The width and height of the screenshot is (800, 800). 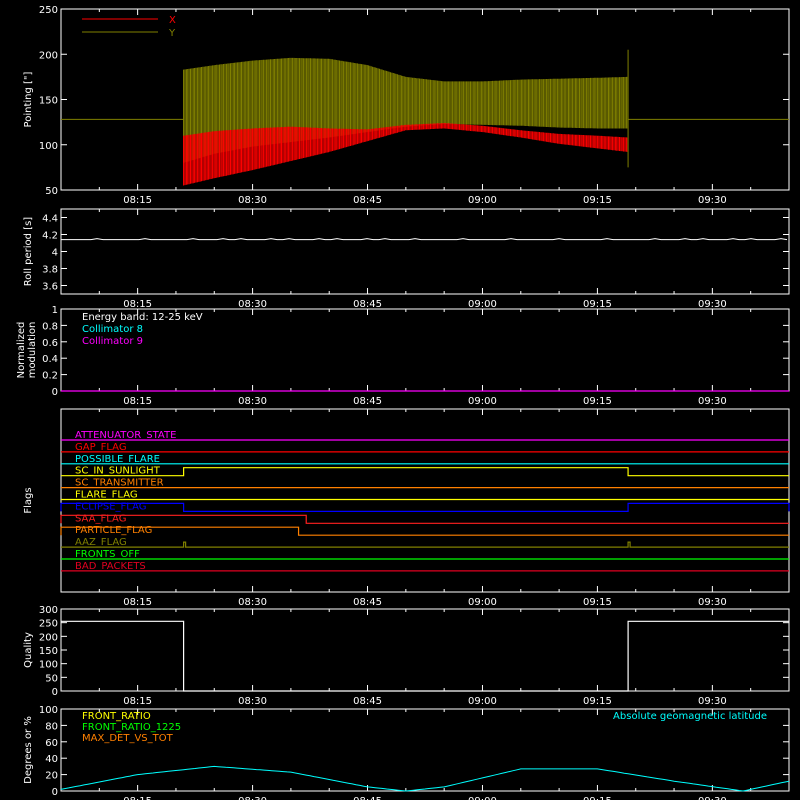 What do you see at coordinates (50, 270) in the screenshot?
I see `y-tick-label: 3.8` at bounding box center [50, 270].